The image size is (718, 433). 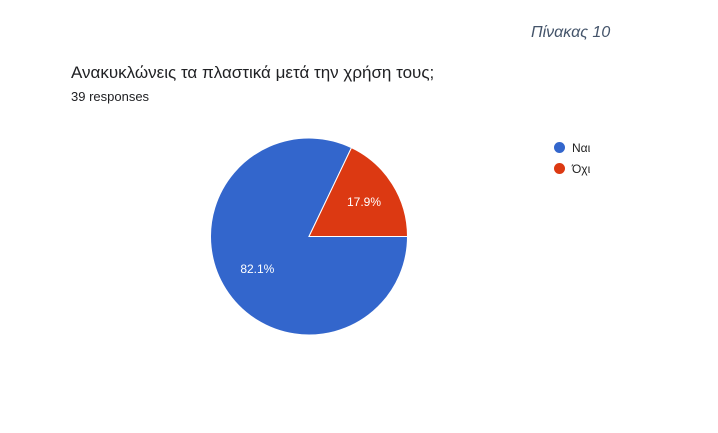 What do you see at coordinates (581, 168) in the screenshot?
I see `legend-label-no: Όχι` at bounding box center [581, 168].